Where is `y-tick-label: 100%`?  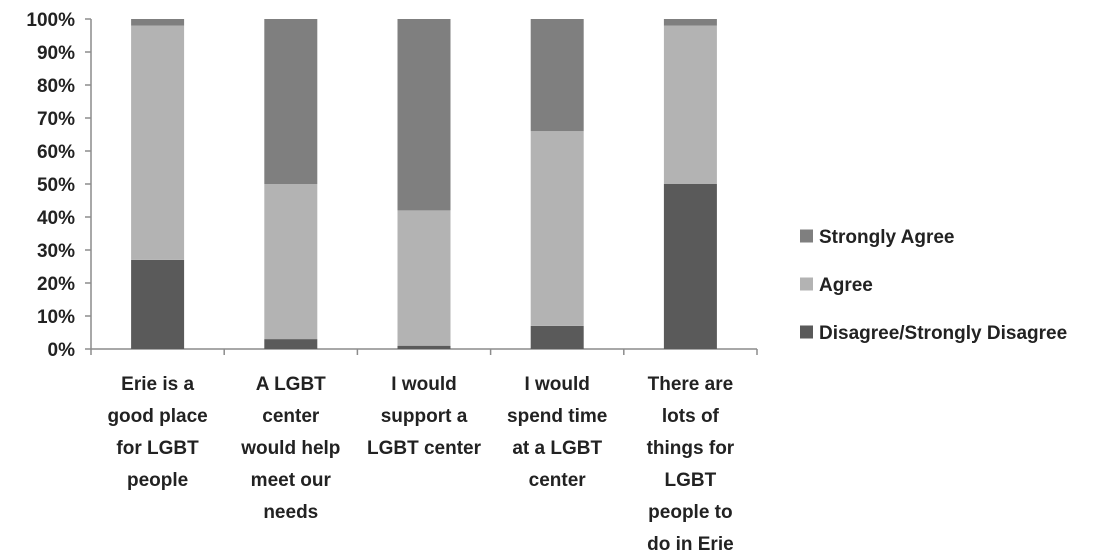 y-tick-label: 100% is located at coordinates (50, 20).